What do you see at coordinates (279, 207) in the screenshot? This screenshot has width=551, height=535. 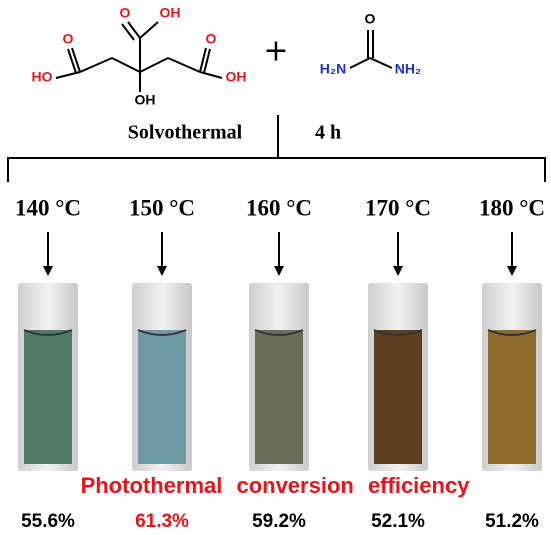 I see `temperature: 160 °C` at bounding box center [279, 207].